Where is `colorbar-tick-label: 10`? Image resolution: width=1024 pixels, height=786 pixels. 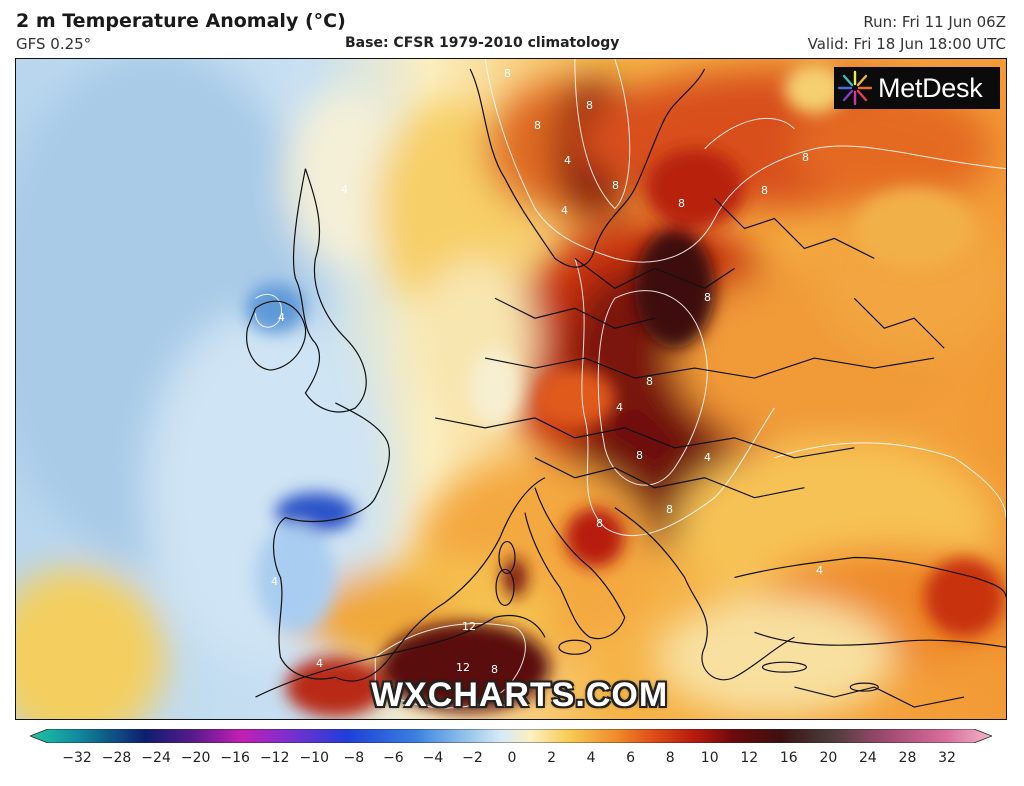 colorbar-tick-label: 10 is located at coordinates (709, 758).